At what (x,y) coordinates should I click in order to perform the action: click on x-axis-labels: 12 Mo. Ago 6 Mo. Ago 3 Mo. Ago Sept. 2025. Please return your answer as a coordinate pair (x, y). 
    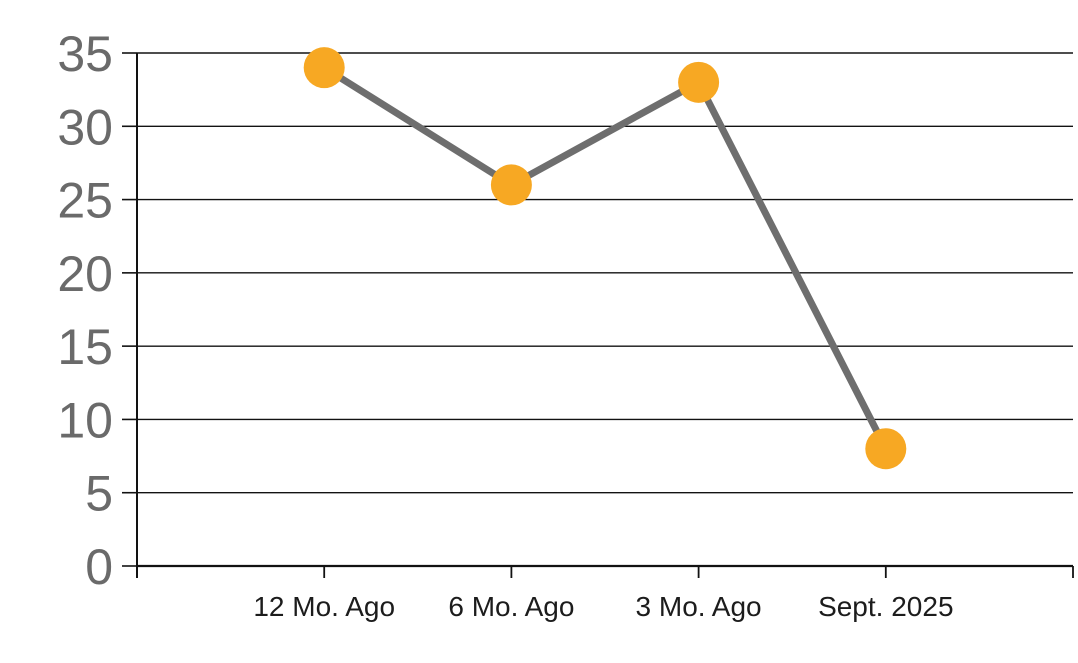
    Looking at the image, I should click on (603, 606).